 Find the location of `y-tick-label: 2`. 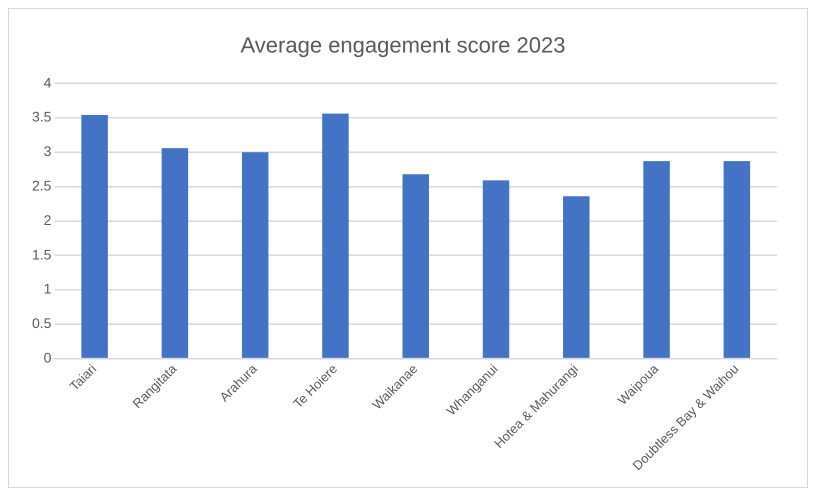

y-tick-label: 2 is located at coordinates (48, 220).